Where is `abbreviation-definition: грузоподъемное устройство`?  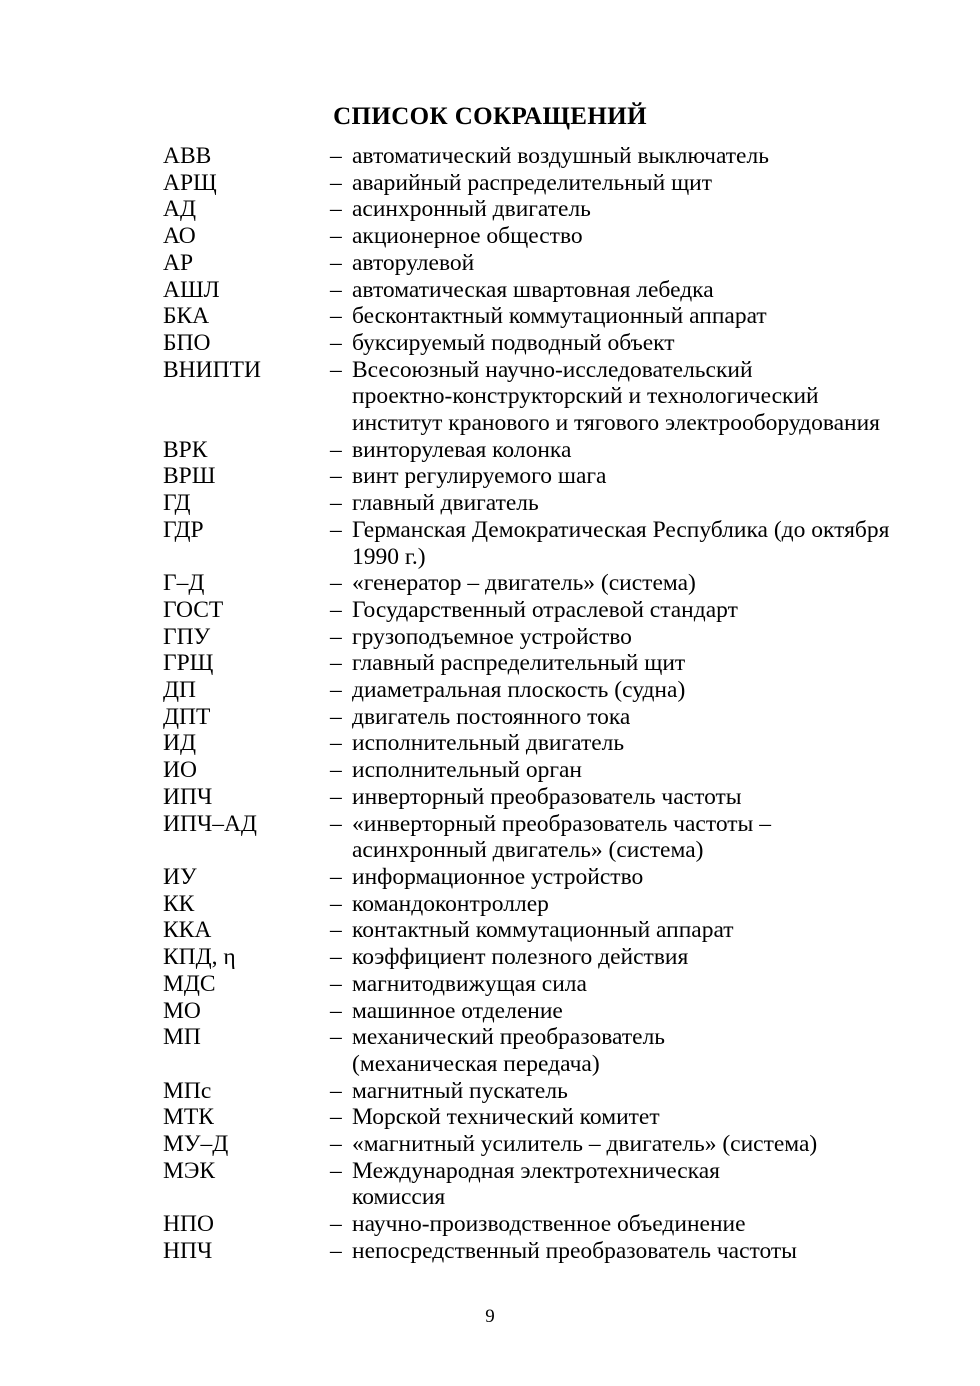
abbreviation-definition: грузоподъемное устройство is located at coordinates (627, 637).